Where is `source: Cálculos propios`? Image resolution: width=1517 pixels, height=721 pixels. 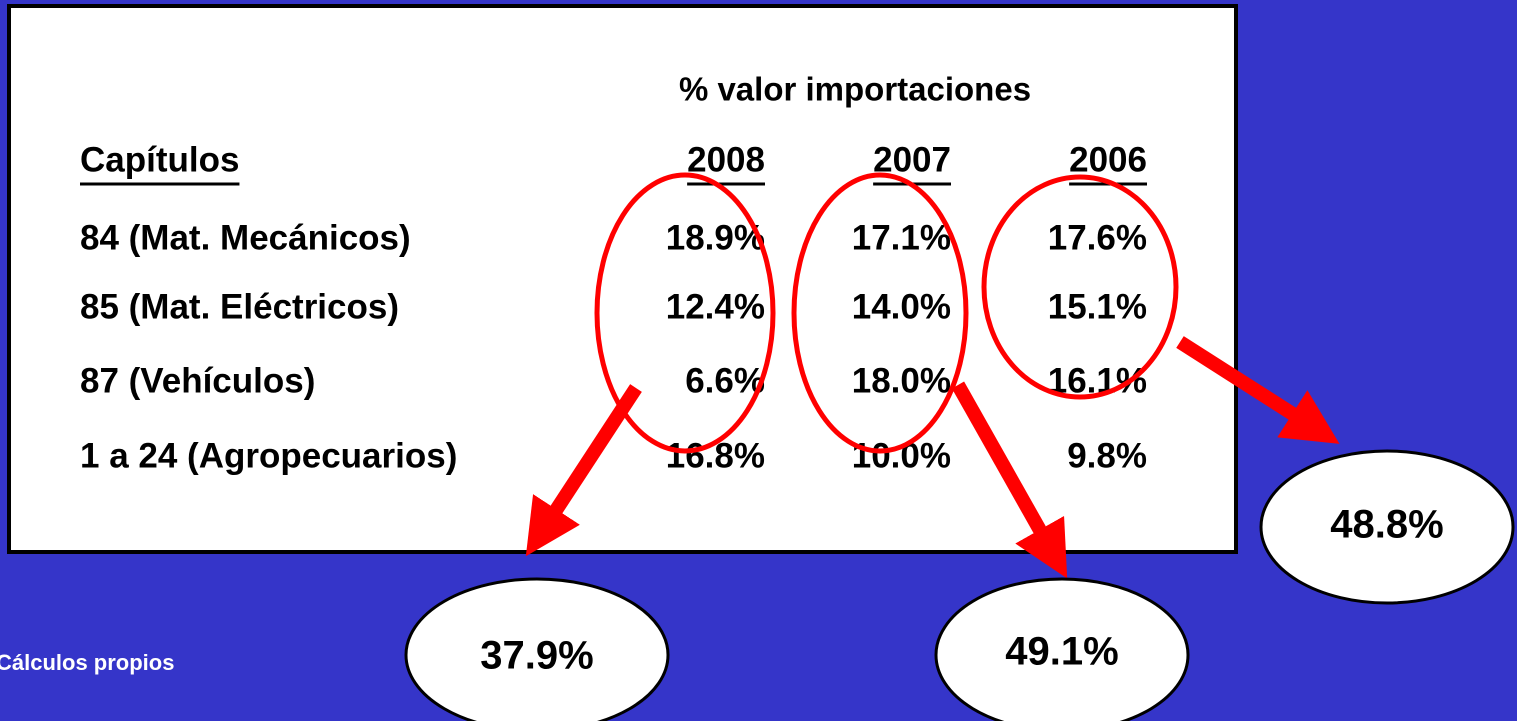 source: Cálculos propios is located at coordinates (87, 662).